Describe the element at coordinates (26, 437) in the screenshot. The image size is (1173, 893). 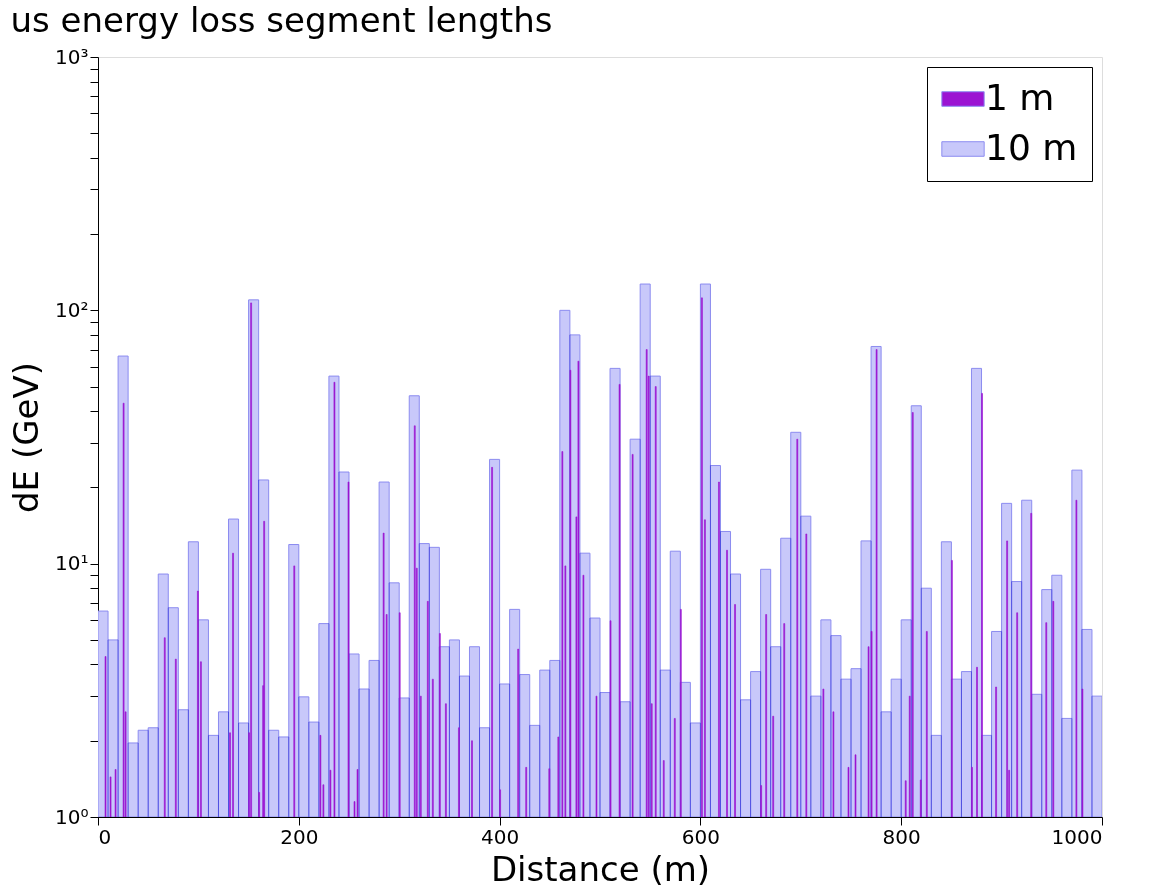
I see `y-axis-title: dE (GeV)` at that location.